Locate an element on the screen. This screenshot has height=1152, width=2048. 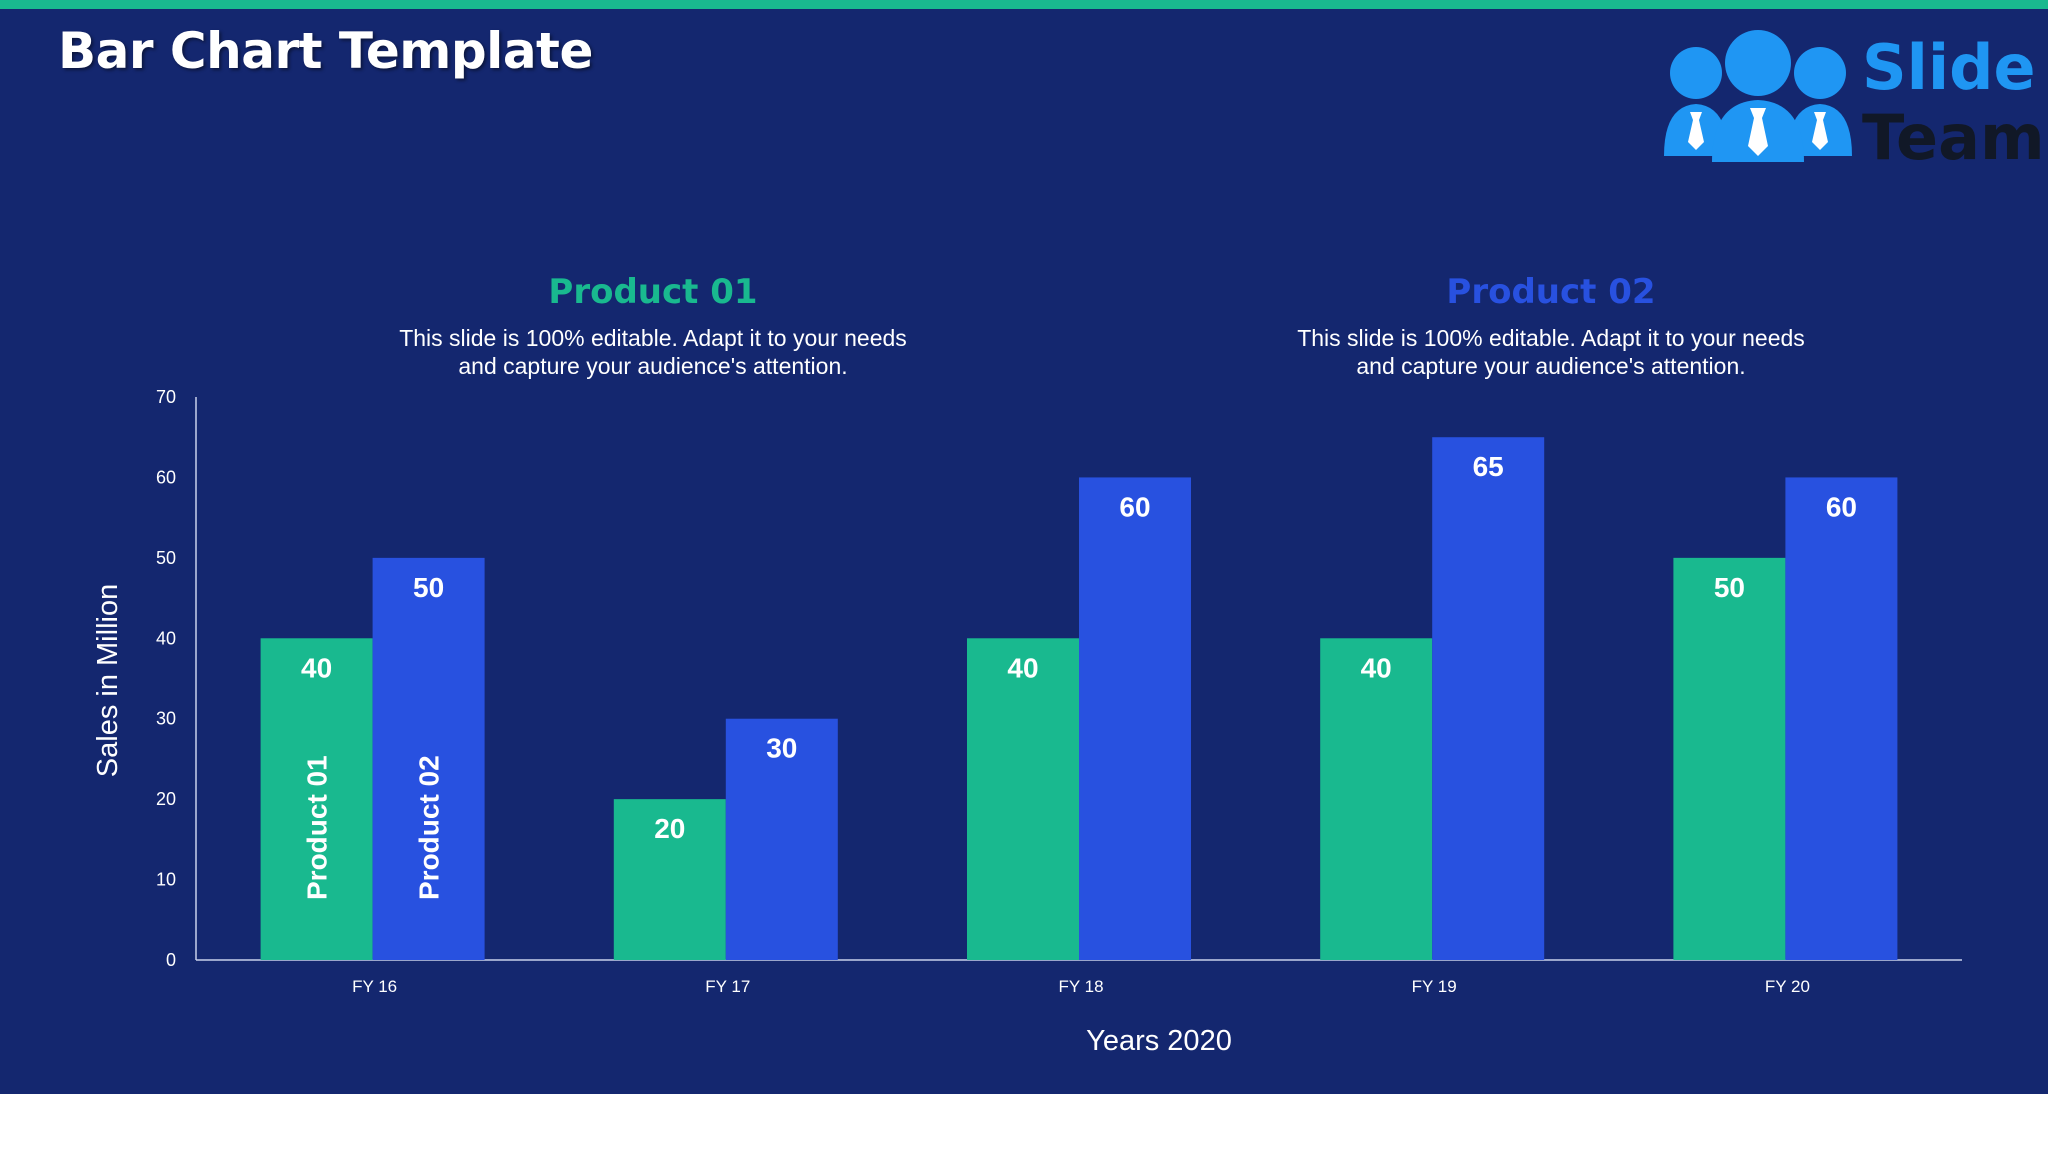
y-tick-label: 60 is located at coordinates (166, 477).